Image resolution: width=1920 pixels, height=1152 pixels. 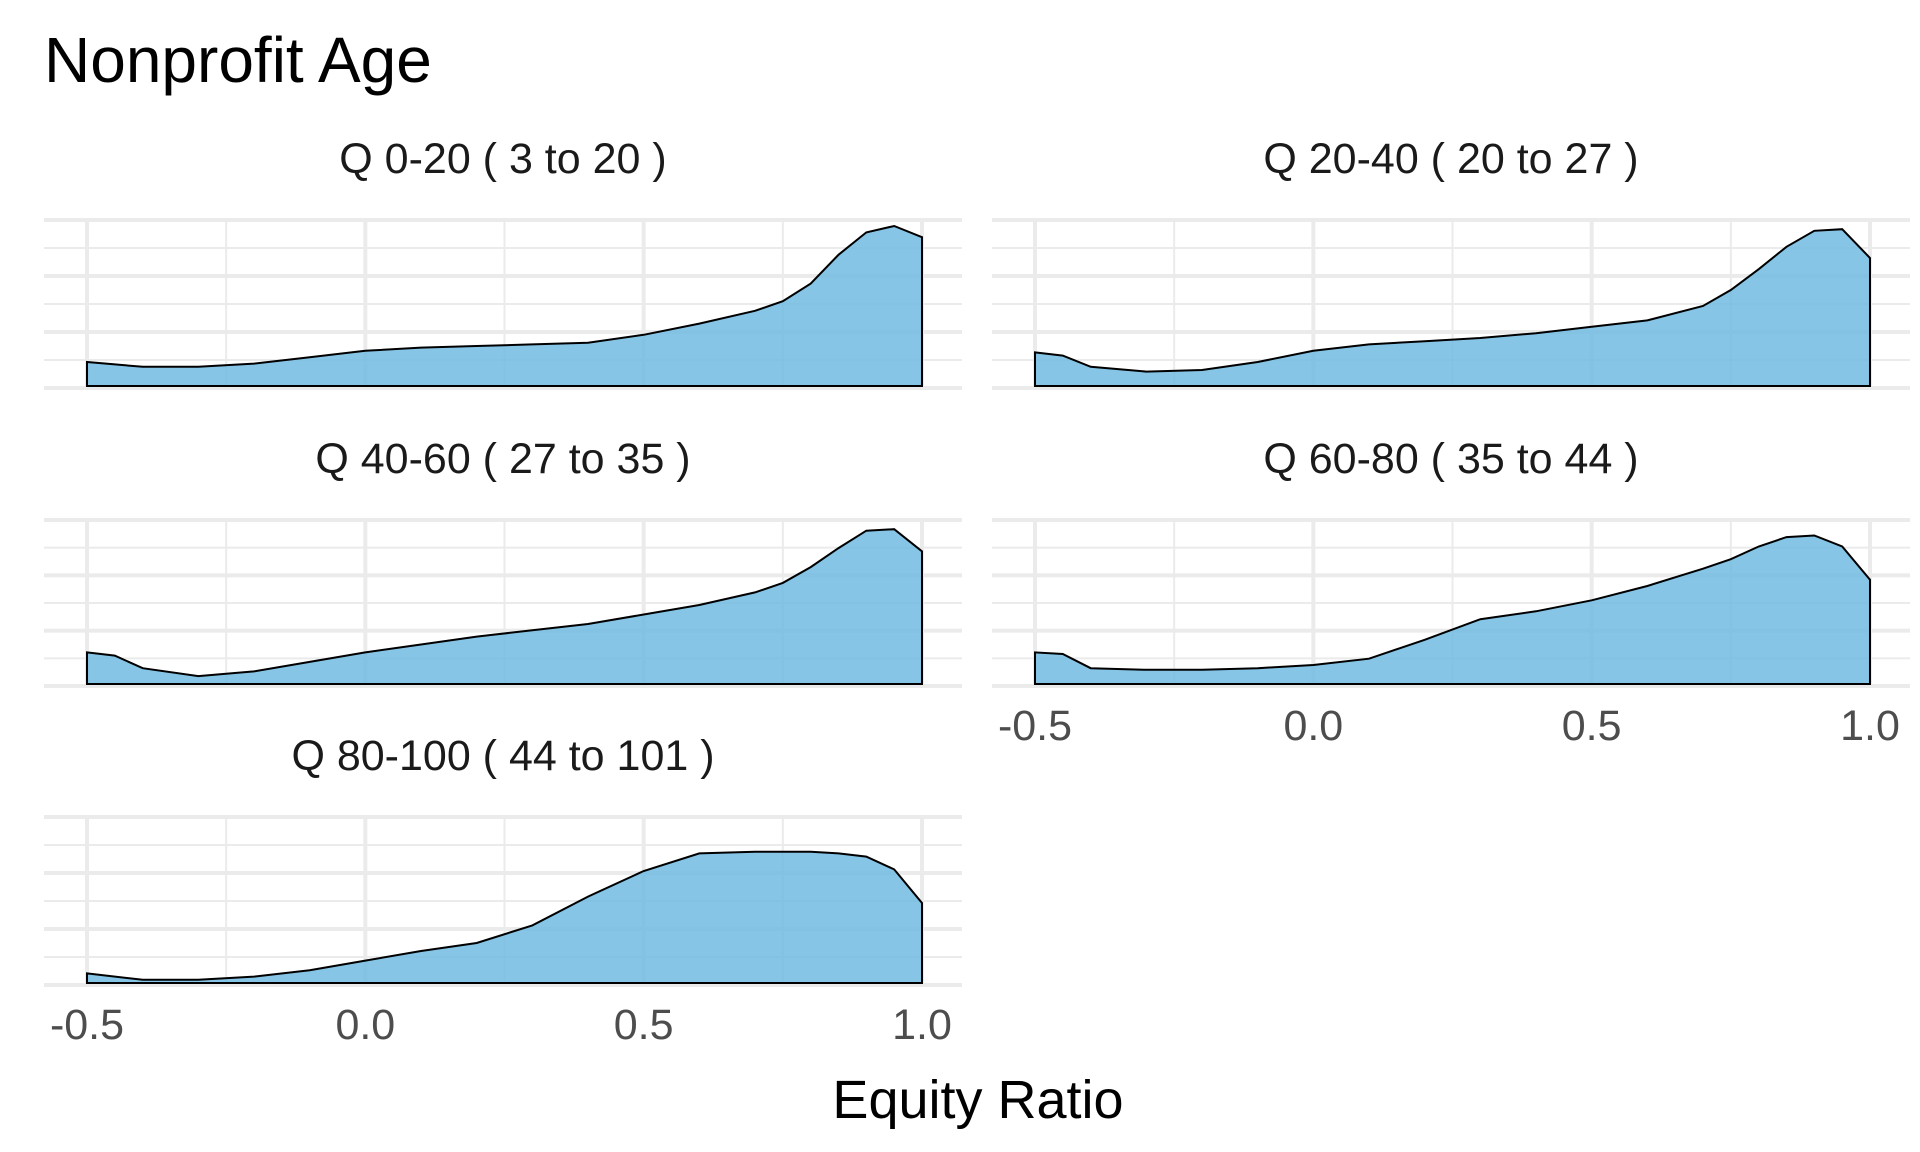 I want to click on x-axis-label: Equity Ratio, so click(x=977, y=1100).